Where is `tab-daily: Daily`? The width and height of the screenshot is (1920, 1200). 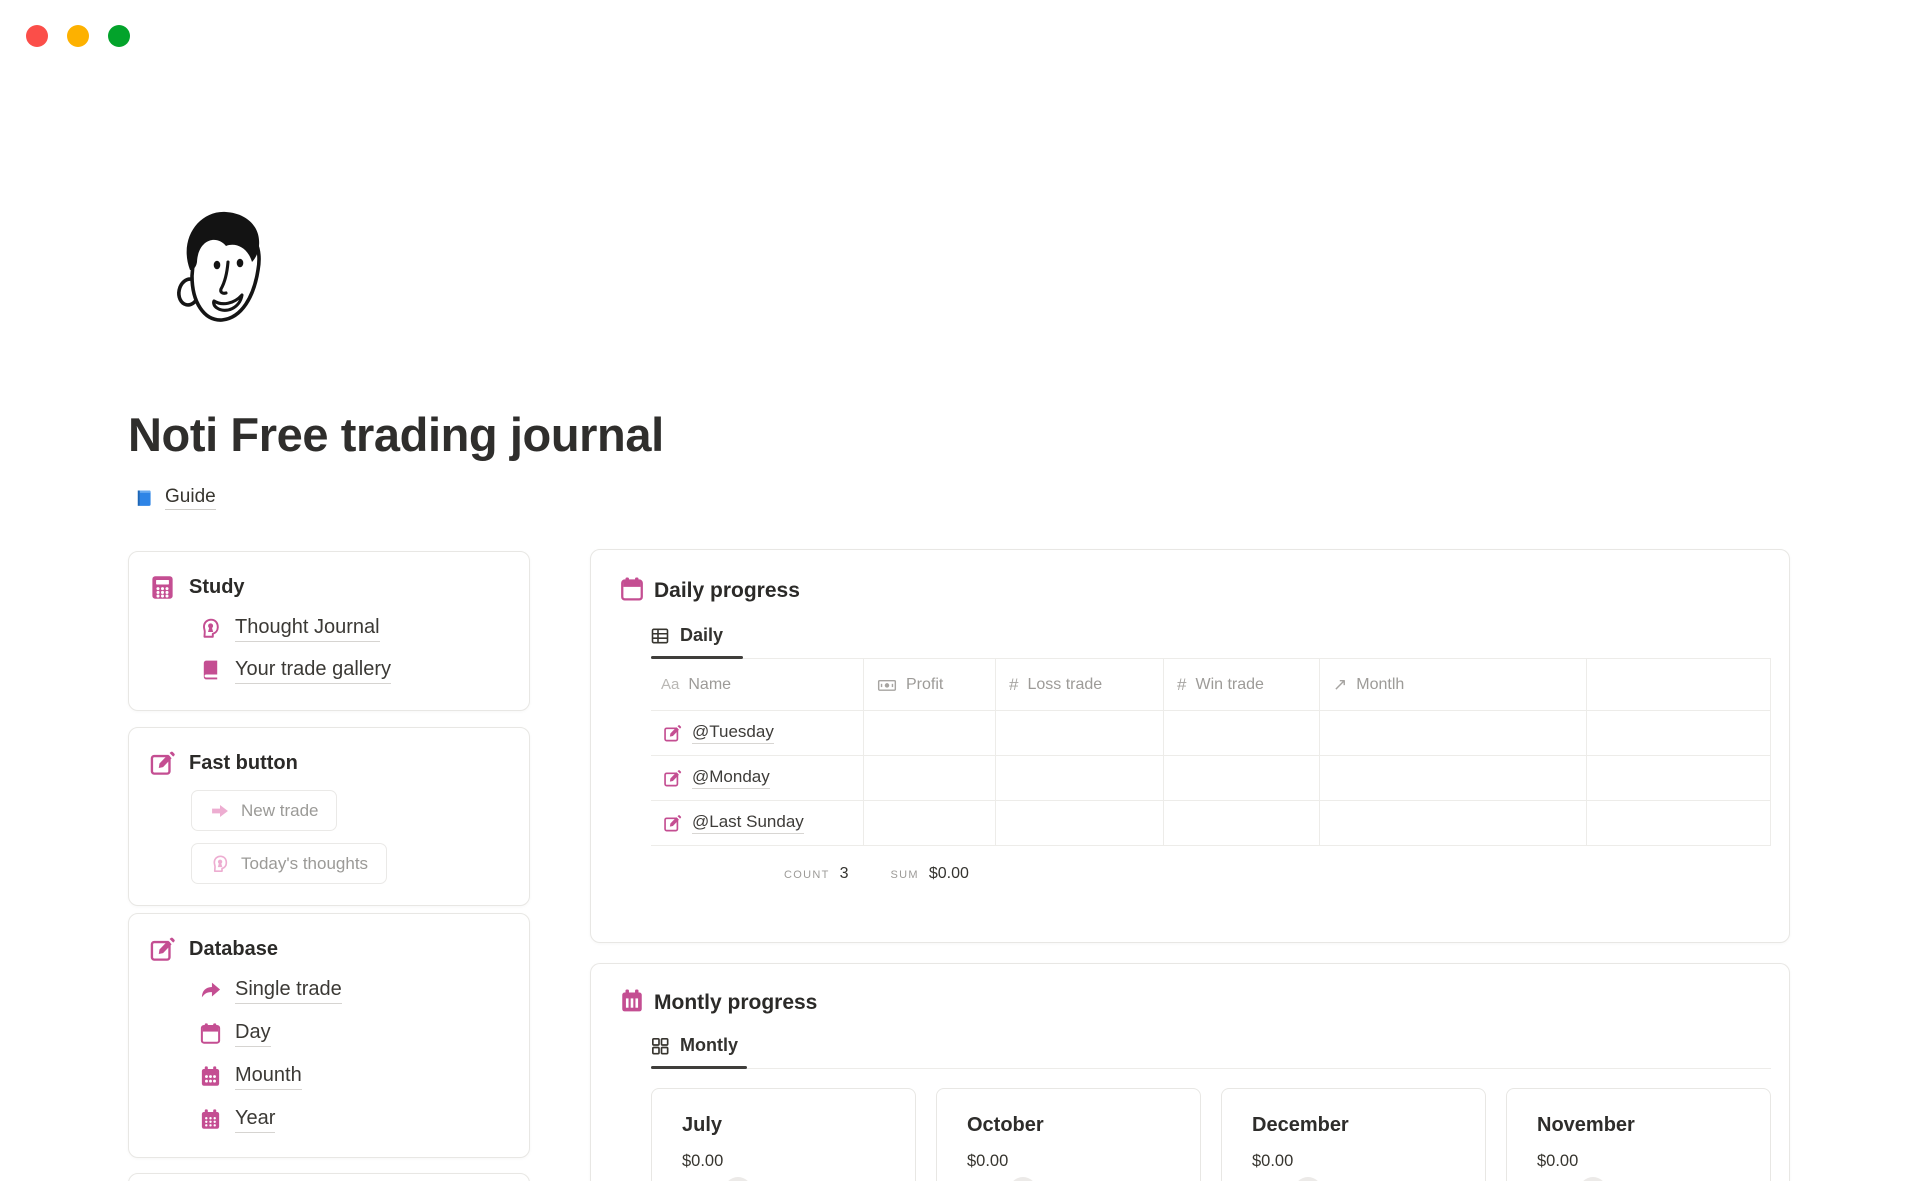
tab-daily: Daily is located at coordinates (686, 635).